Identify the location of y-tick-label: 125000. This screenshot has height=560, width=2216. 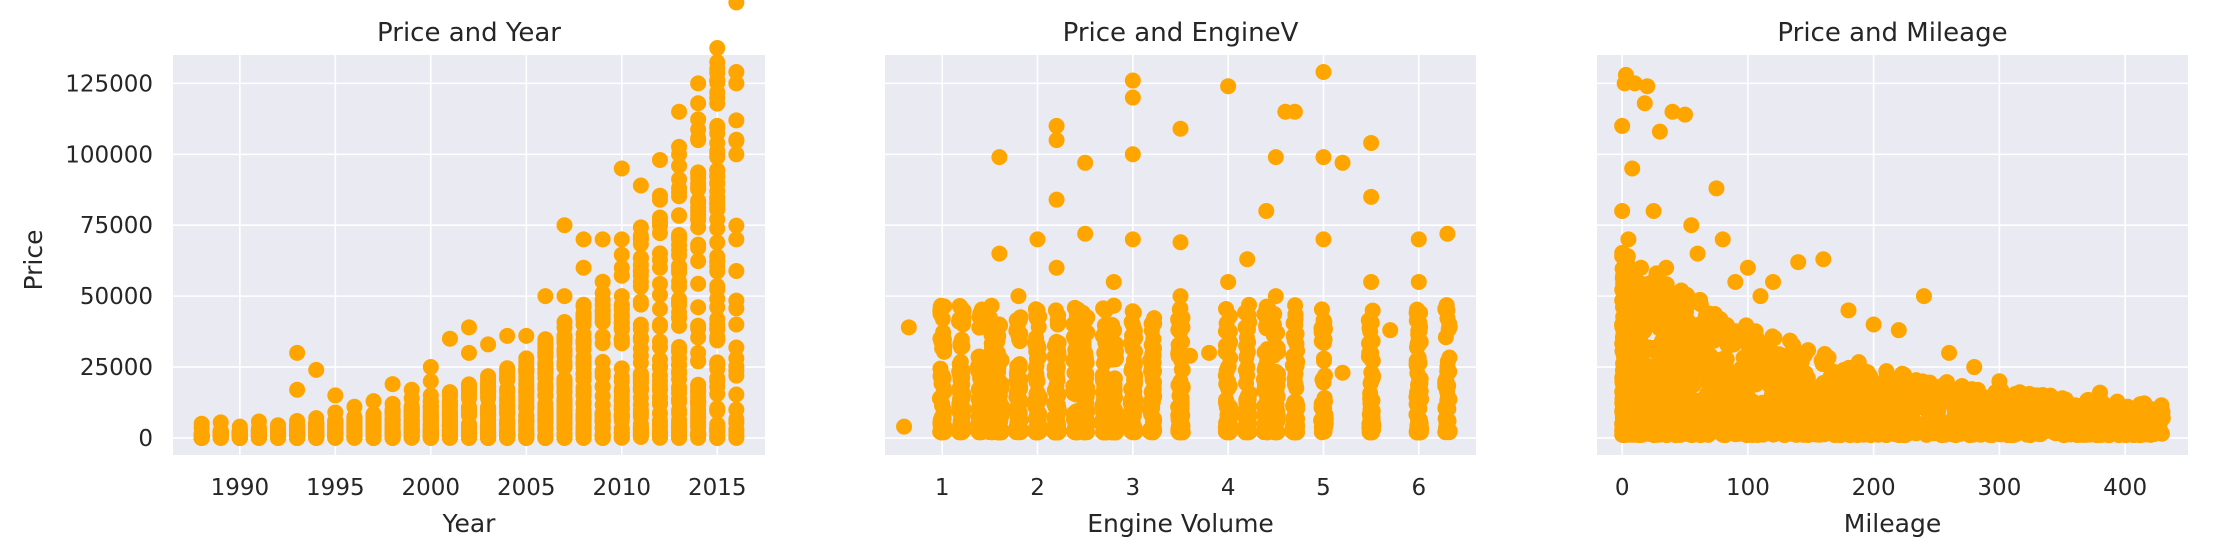
(109, 84).